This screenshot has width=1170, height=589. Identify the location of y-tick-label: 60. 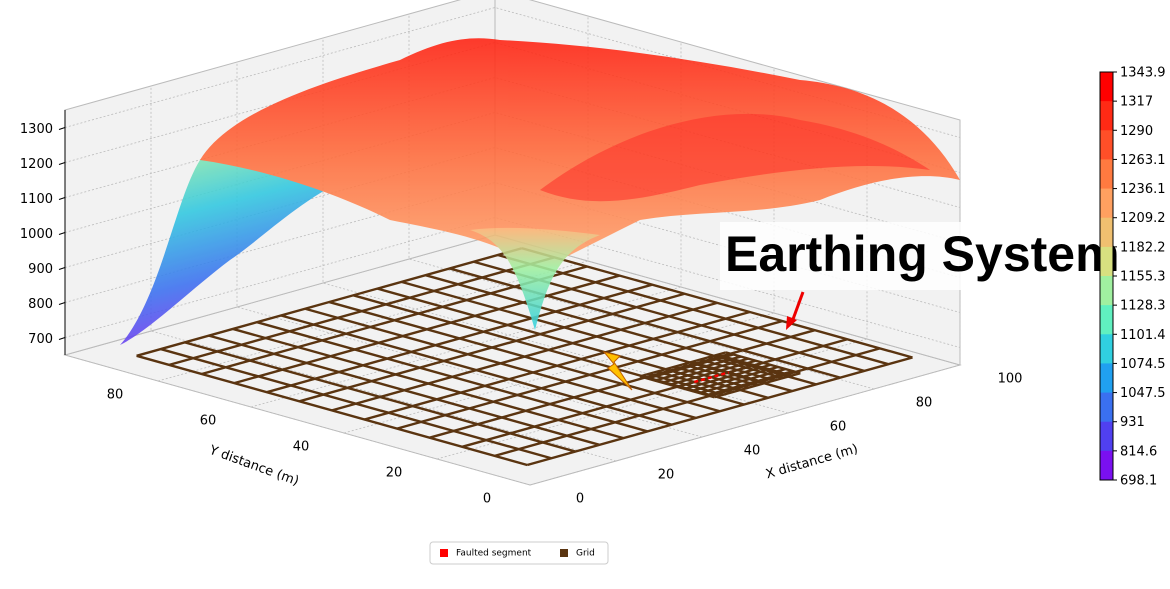
(208, 421).